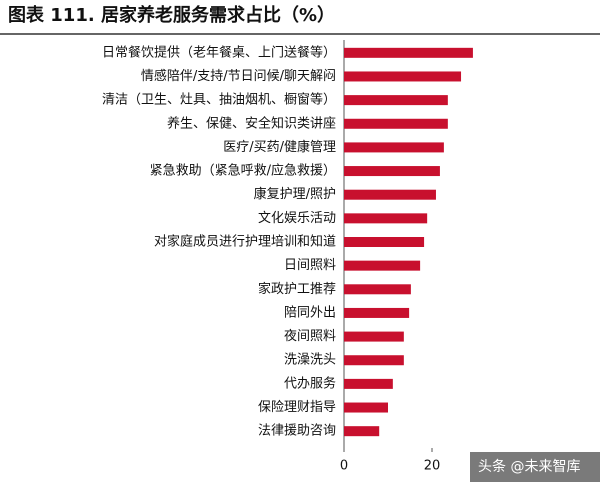  Describe the element at coordinates (251, 123) in the screenshot. I see `y-tick-label: 养生、保健、安全知识类讲座` at that location.